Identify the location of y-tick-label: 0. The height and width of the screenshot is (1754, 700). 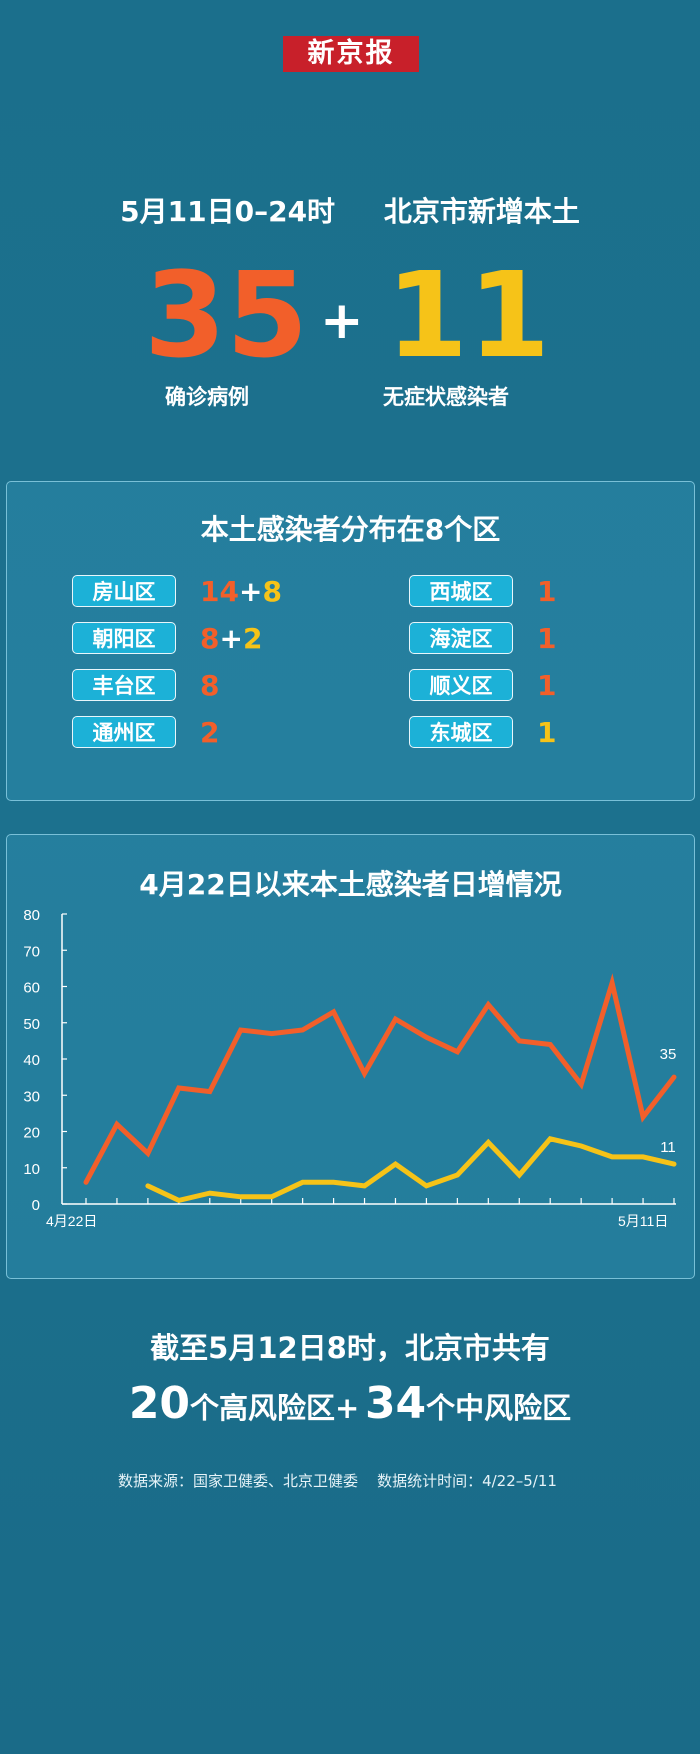
(36, 1205).